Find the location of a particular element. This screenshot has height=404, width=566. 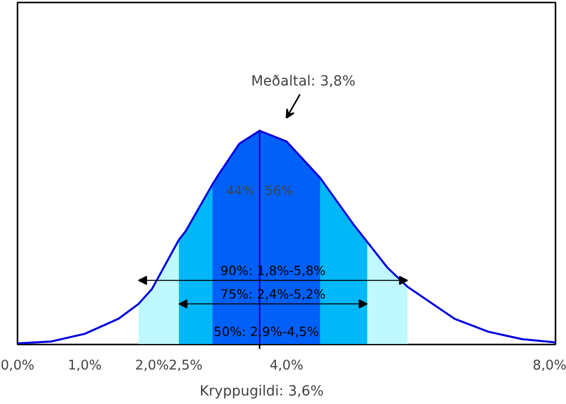

annotation: Kryppugildi: 3,6% is located at coordinates (262, 392).